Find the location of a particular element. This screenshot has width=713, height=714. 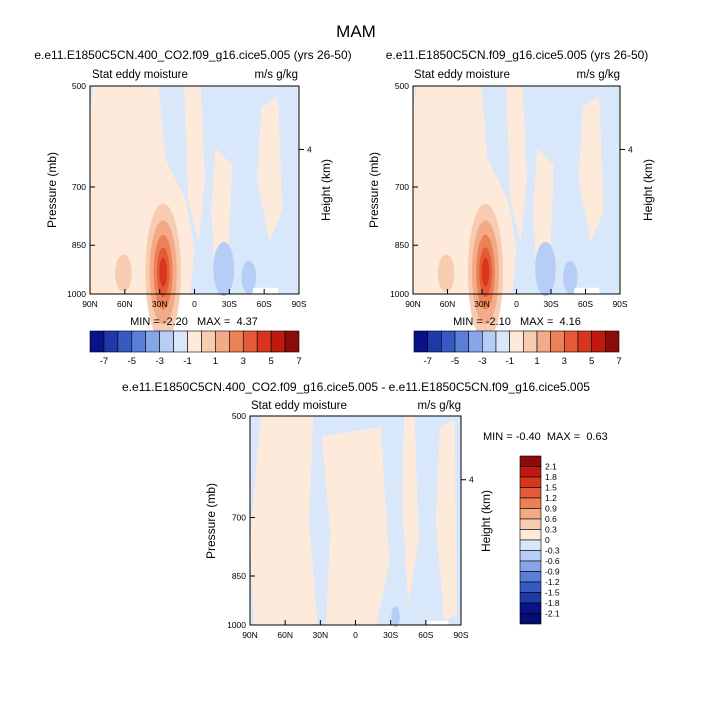

colorbar-label: 1.8 is located at coordinates (551, 477).